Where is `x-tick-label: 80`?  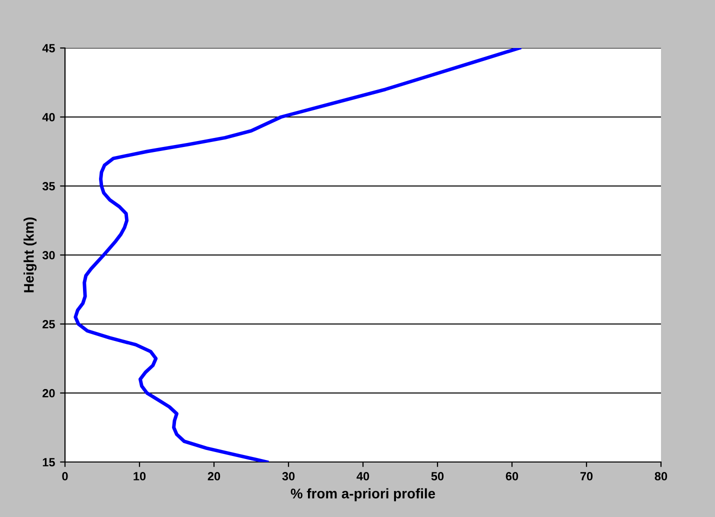 x-tick-label: 80 is located at coordinates (661, 476).